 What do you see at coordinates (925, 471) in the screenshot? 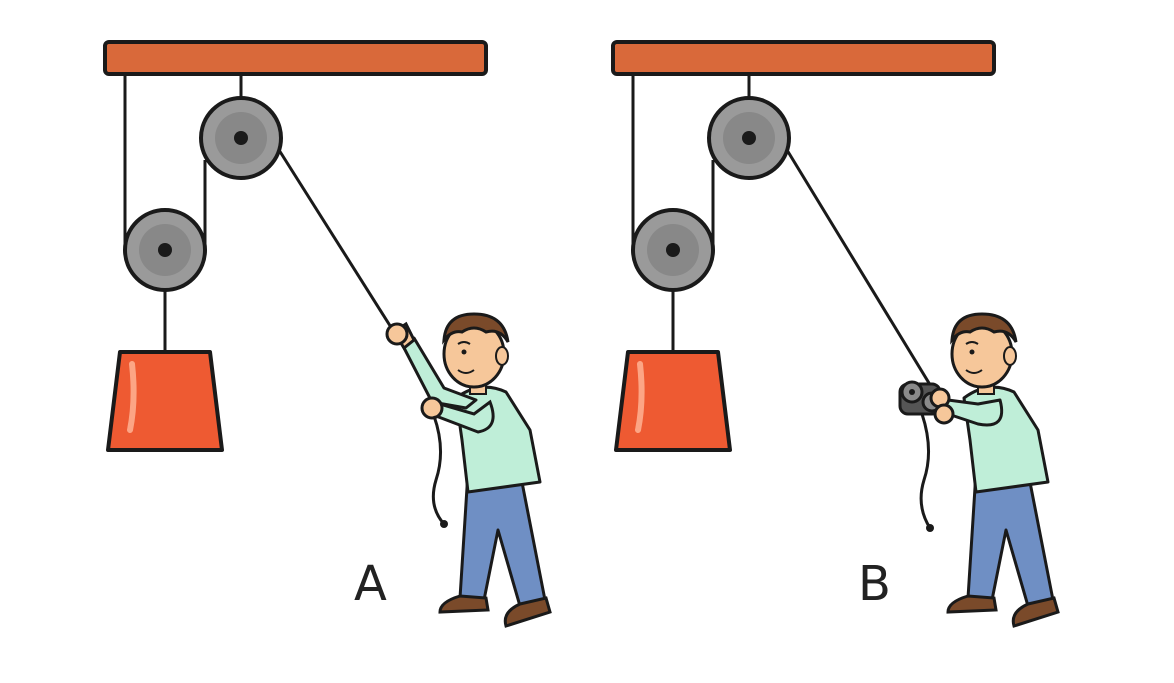
I see `rope-tail-b` at bounding box center [925, 471].